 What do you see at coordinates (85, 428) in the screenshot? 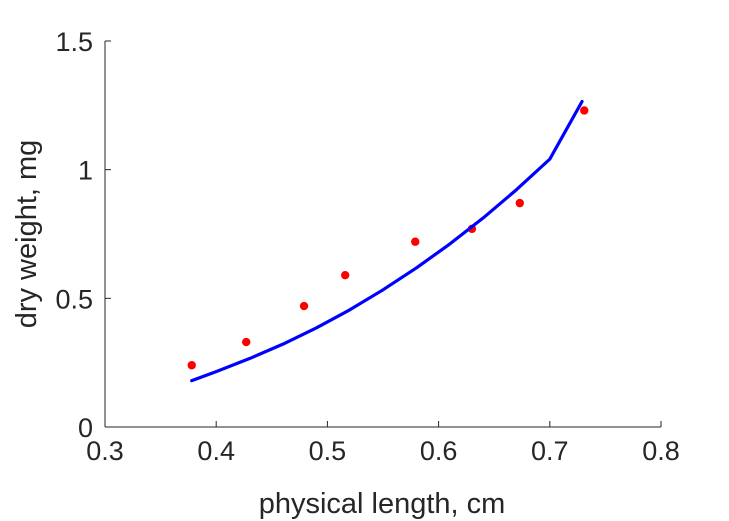
I see `y-tick-label: 0` at bounding box center [85, 428].